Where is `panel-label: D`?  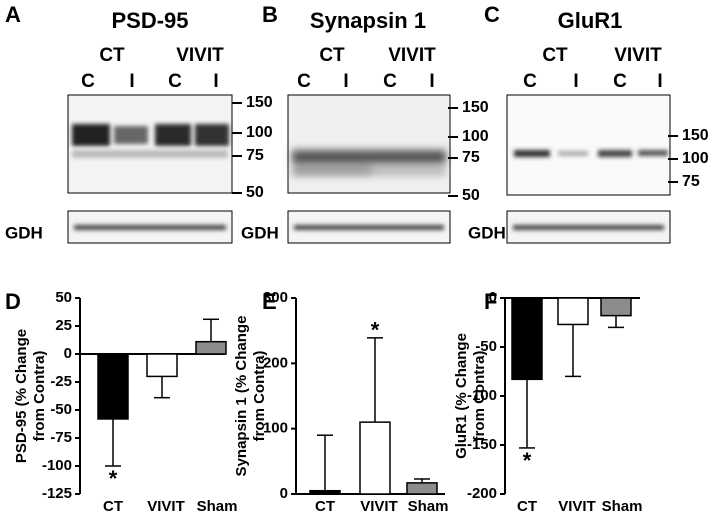
panel-label: D is located at coordinates (13, 301).